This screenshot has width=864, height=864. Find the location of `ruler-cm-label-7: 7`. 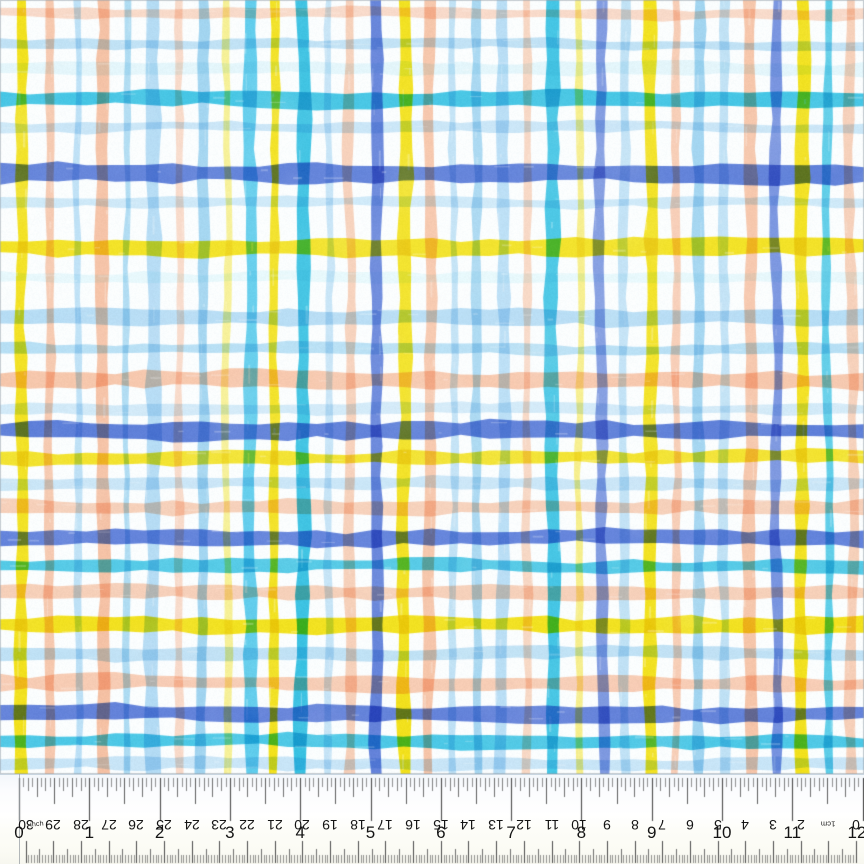

ruler-cm-label-7: 7 is located at coordinates (662, 825).